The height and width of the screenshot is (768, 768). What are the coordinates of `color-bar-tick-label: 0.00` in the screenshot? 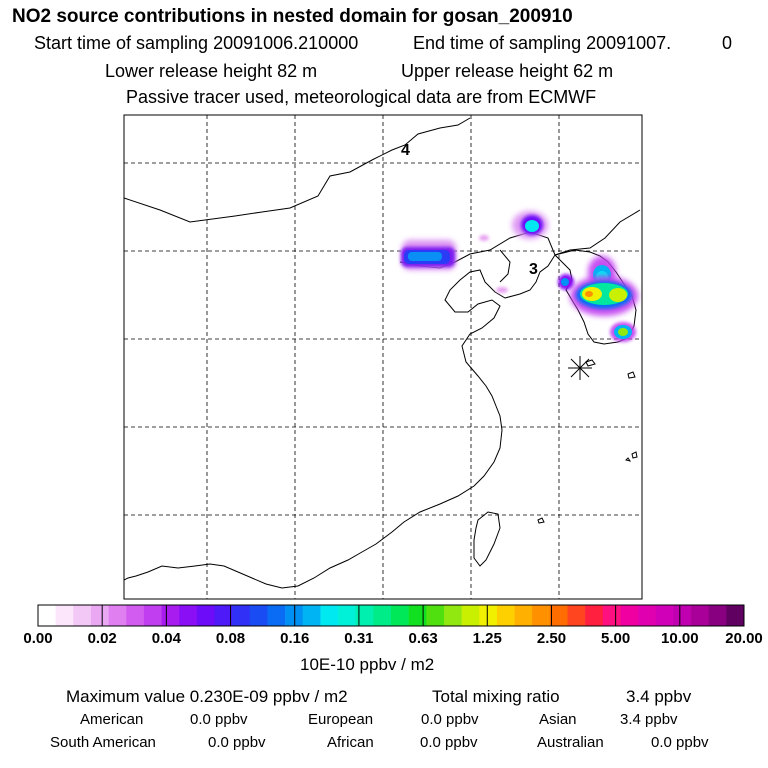 It's located at (38, 638).